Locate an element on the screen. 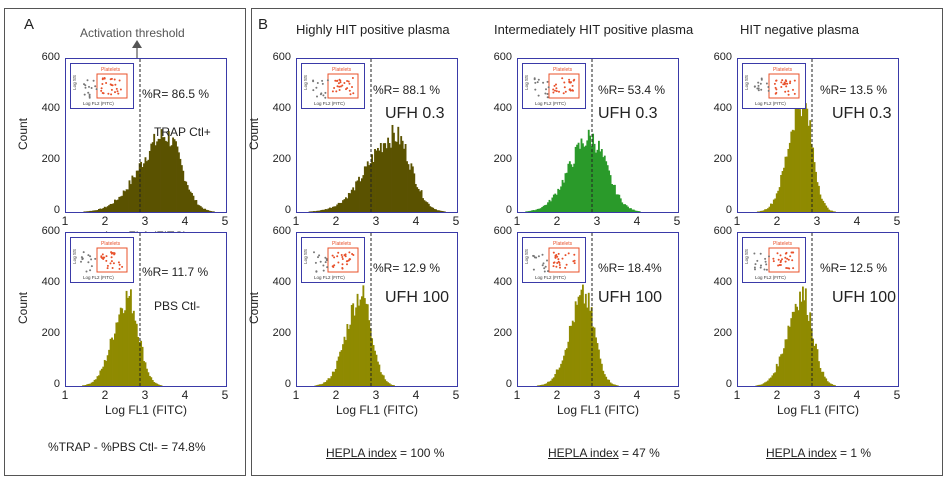 This screenshot has height=478, width=947. condition-label: UFH 100 is located at coordinates (417, 297).